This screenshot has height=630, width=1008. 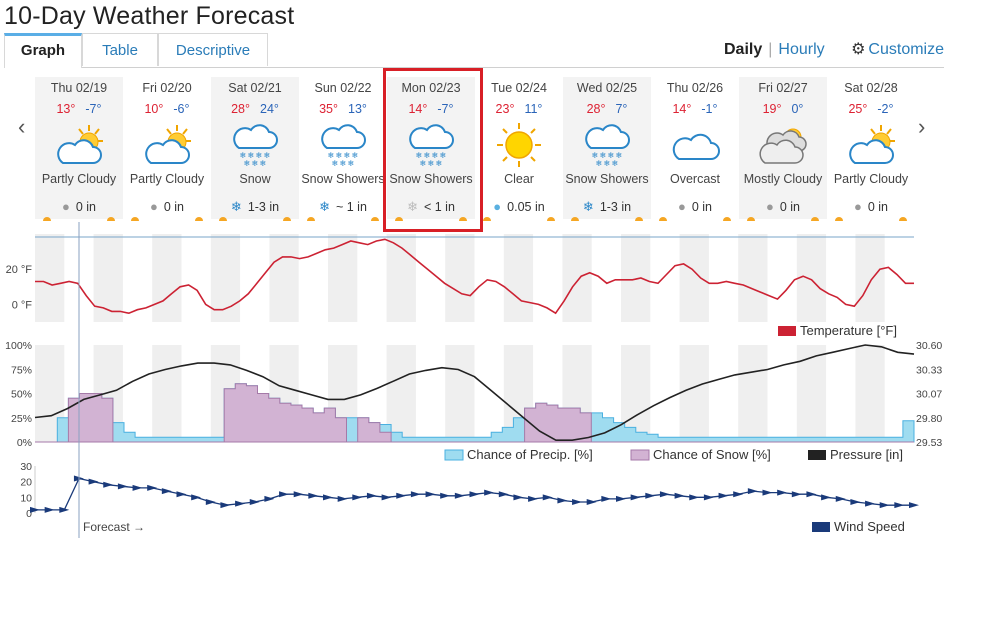 What do you see at coordinates (640, 455) in the screenshot?
I see `snow-legend-swatch` at bounding box center [640, 455].